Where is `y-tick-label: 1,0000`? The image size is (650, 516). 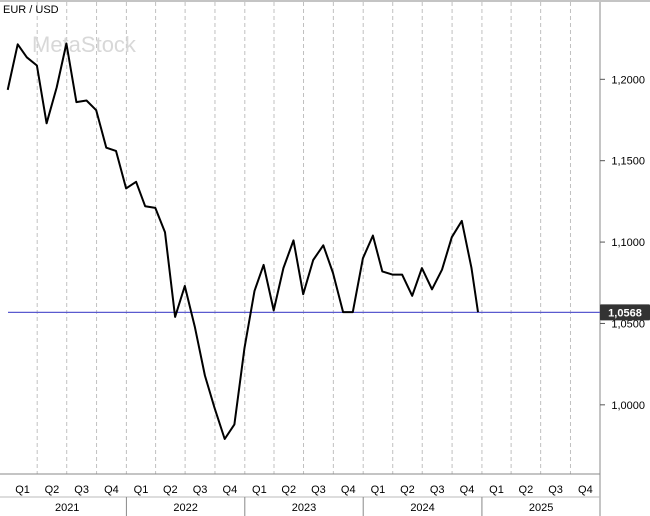
y-tick-label: 1,0000 is located at coordinates (628, 406).